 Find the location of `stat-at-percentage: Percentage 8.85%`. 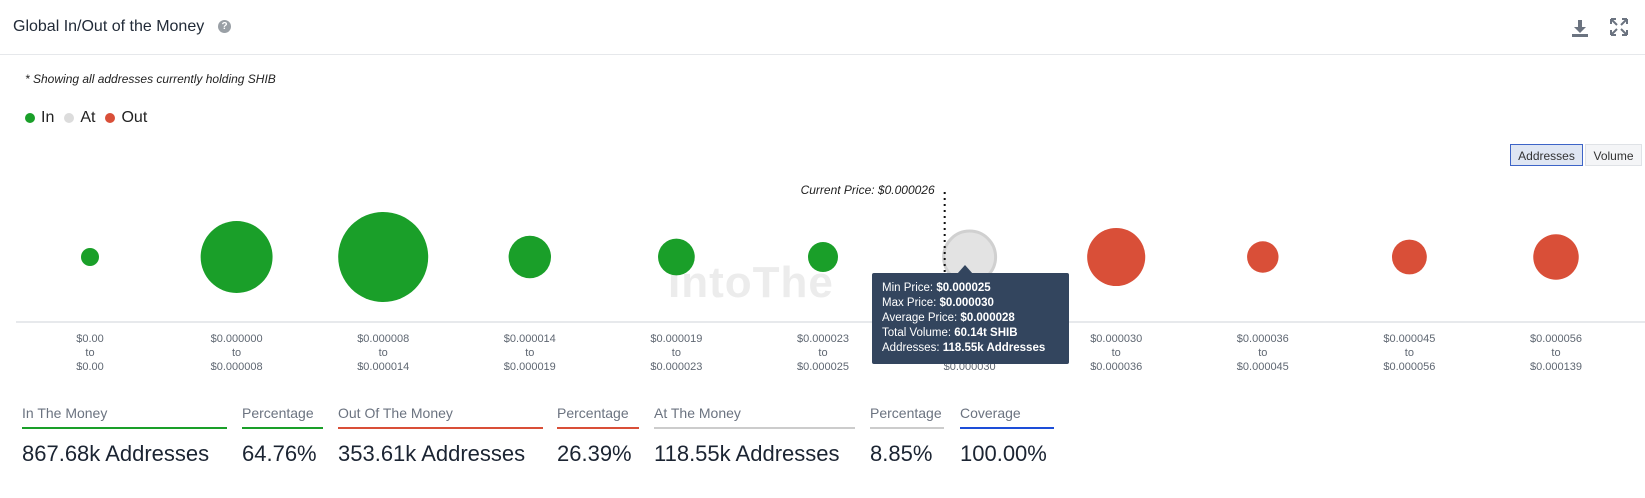

stat-at-percentage: Percentage 8.85% is located at coordinates (907, 436).